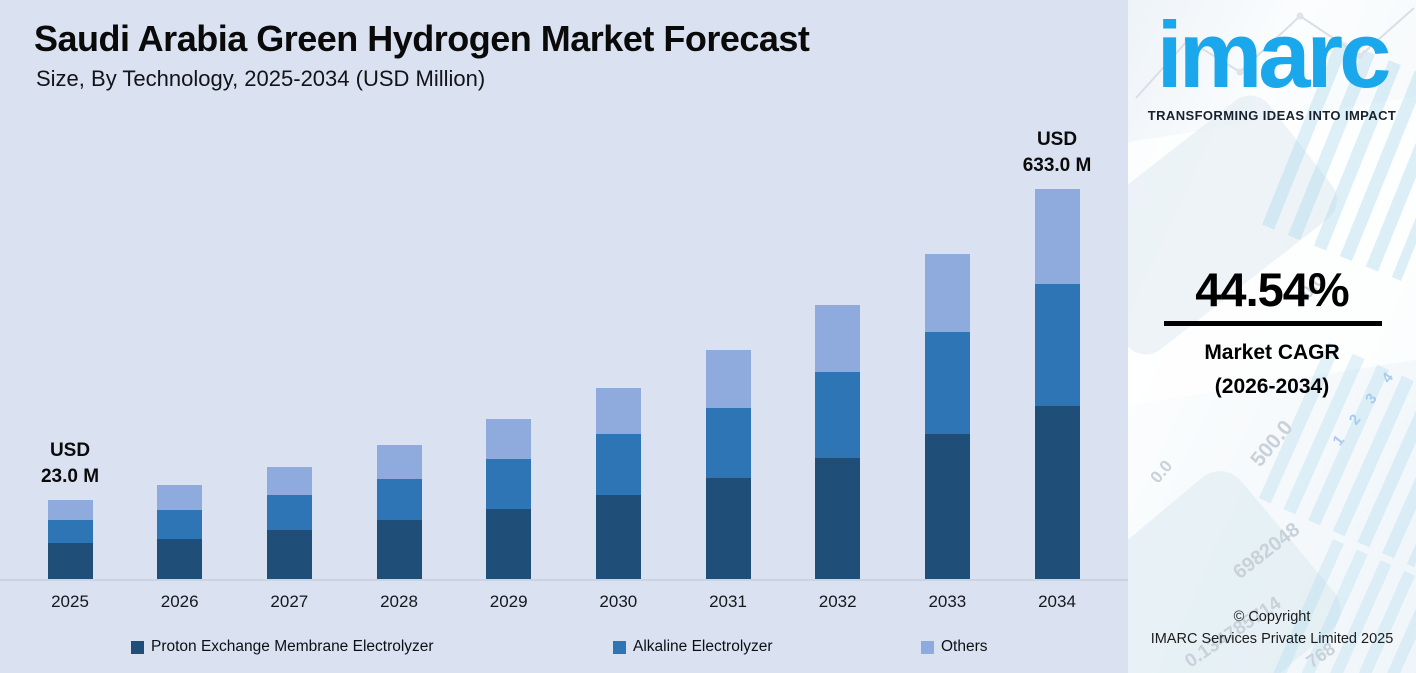 This screenshot has height=673, width=1416. I want to click on x-axis-label-2026: 2026, so click(179, 601).